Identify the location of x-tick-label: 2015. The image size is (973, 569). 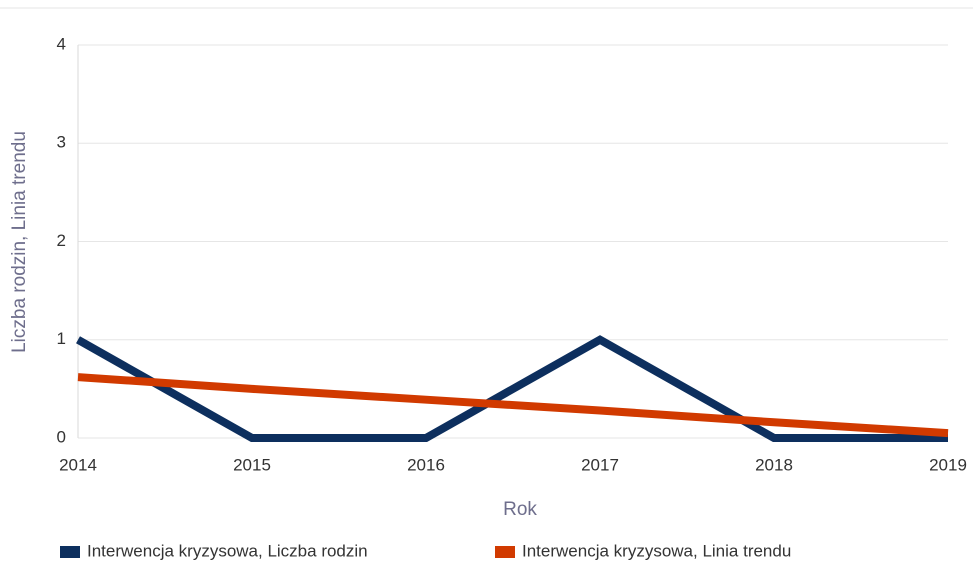
(252, 464).